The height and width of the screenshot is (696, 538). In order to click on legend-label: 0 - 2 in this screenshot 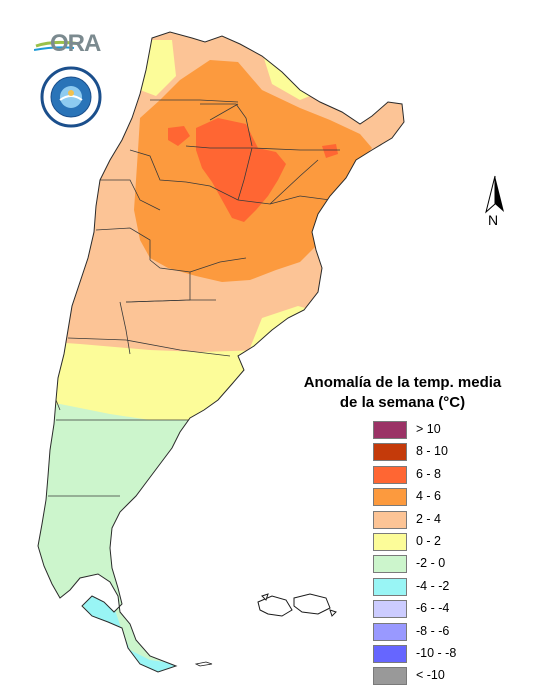, I will do `click(429, 540)`.